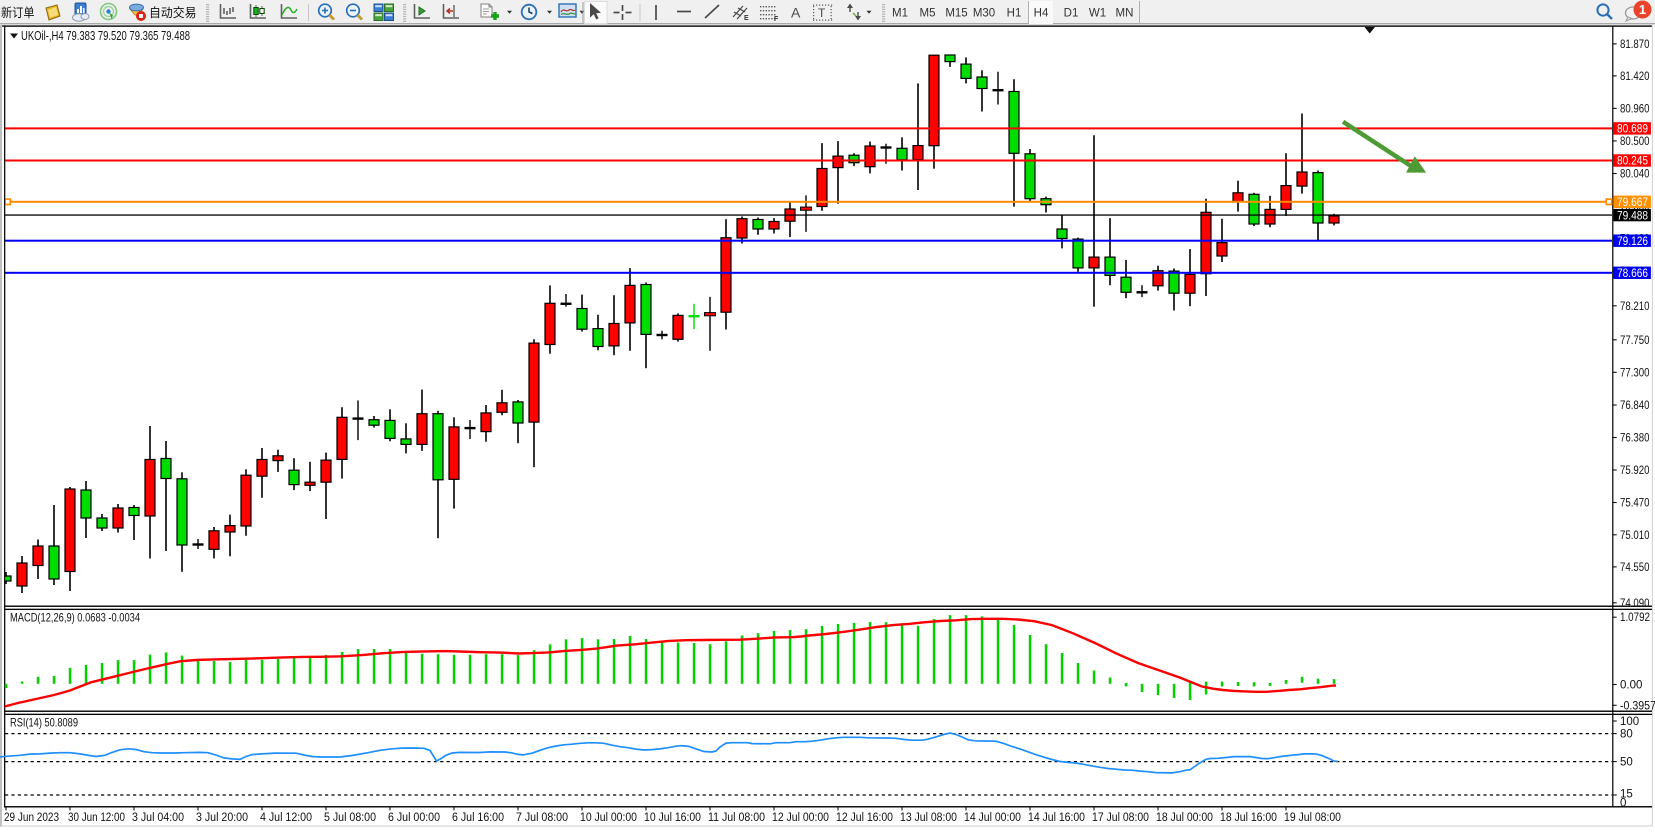 Image resolution: width=1655 pixels, height=832 pixels. I want to click on svg-text: 18 Jul 16:00, so click(1248, 818).